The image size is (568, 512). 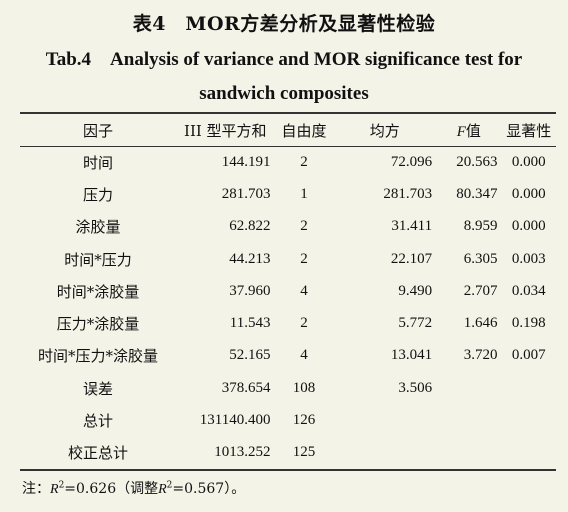 What do you see at coordinates (98, 194) in the screenshot?
I see `cell-factor: 压力` at bounding box center [98, 194].